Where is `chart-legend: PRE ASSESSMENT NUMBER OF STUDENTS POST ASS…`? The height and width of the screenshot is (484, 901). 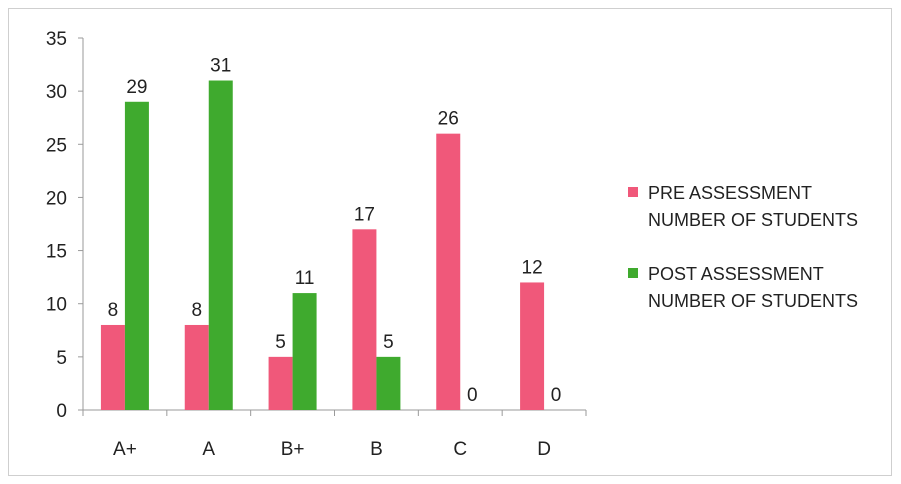
chart-legend: PRE ASSESSMENT NUMBER OF STUDENTS POST ASS… is located at coordinates (743, 247).